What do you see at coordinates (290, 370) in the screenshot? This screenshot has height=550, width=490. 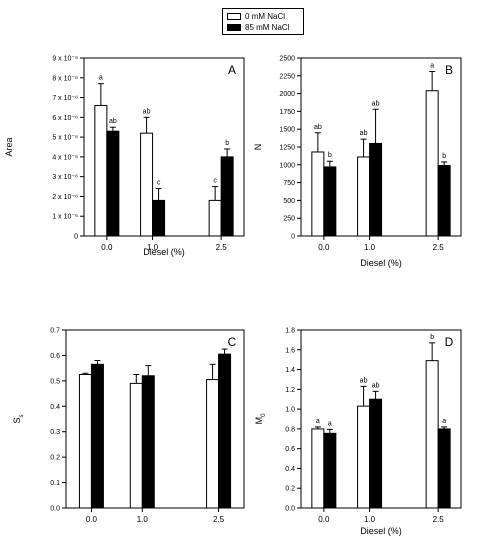 I see `y-tick-label: 1.4` at bounding box center [290, 370].